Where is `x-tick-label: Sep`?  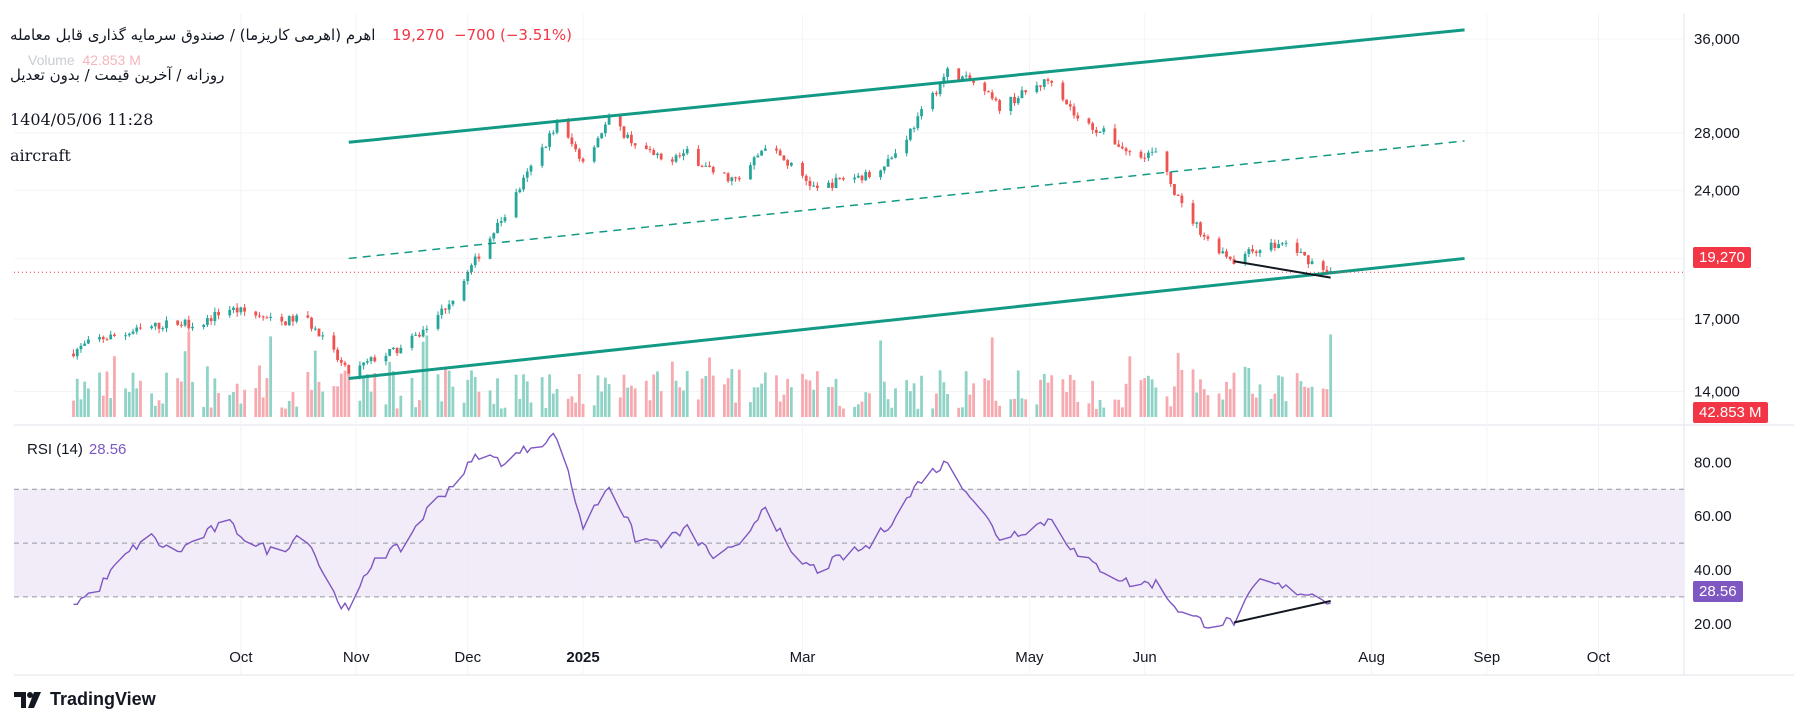
x-tick-label: Sep is located at coordinates (1487, 657).